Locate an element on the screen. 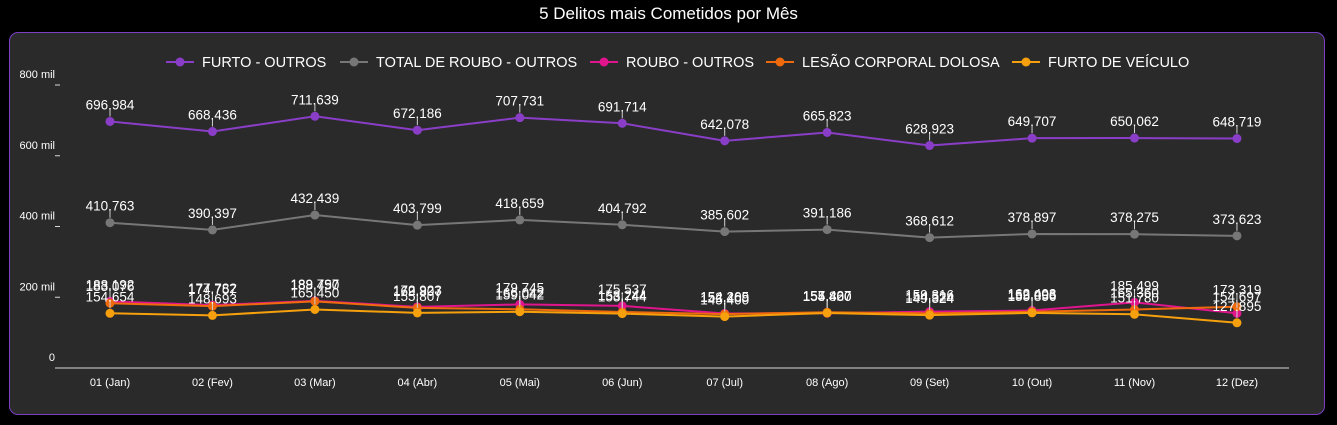  data-label: 696.984 is located at coordinates (110, 104).